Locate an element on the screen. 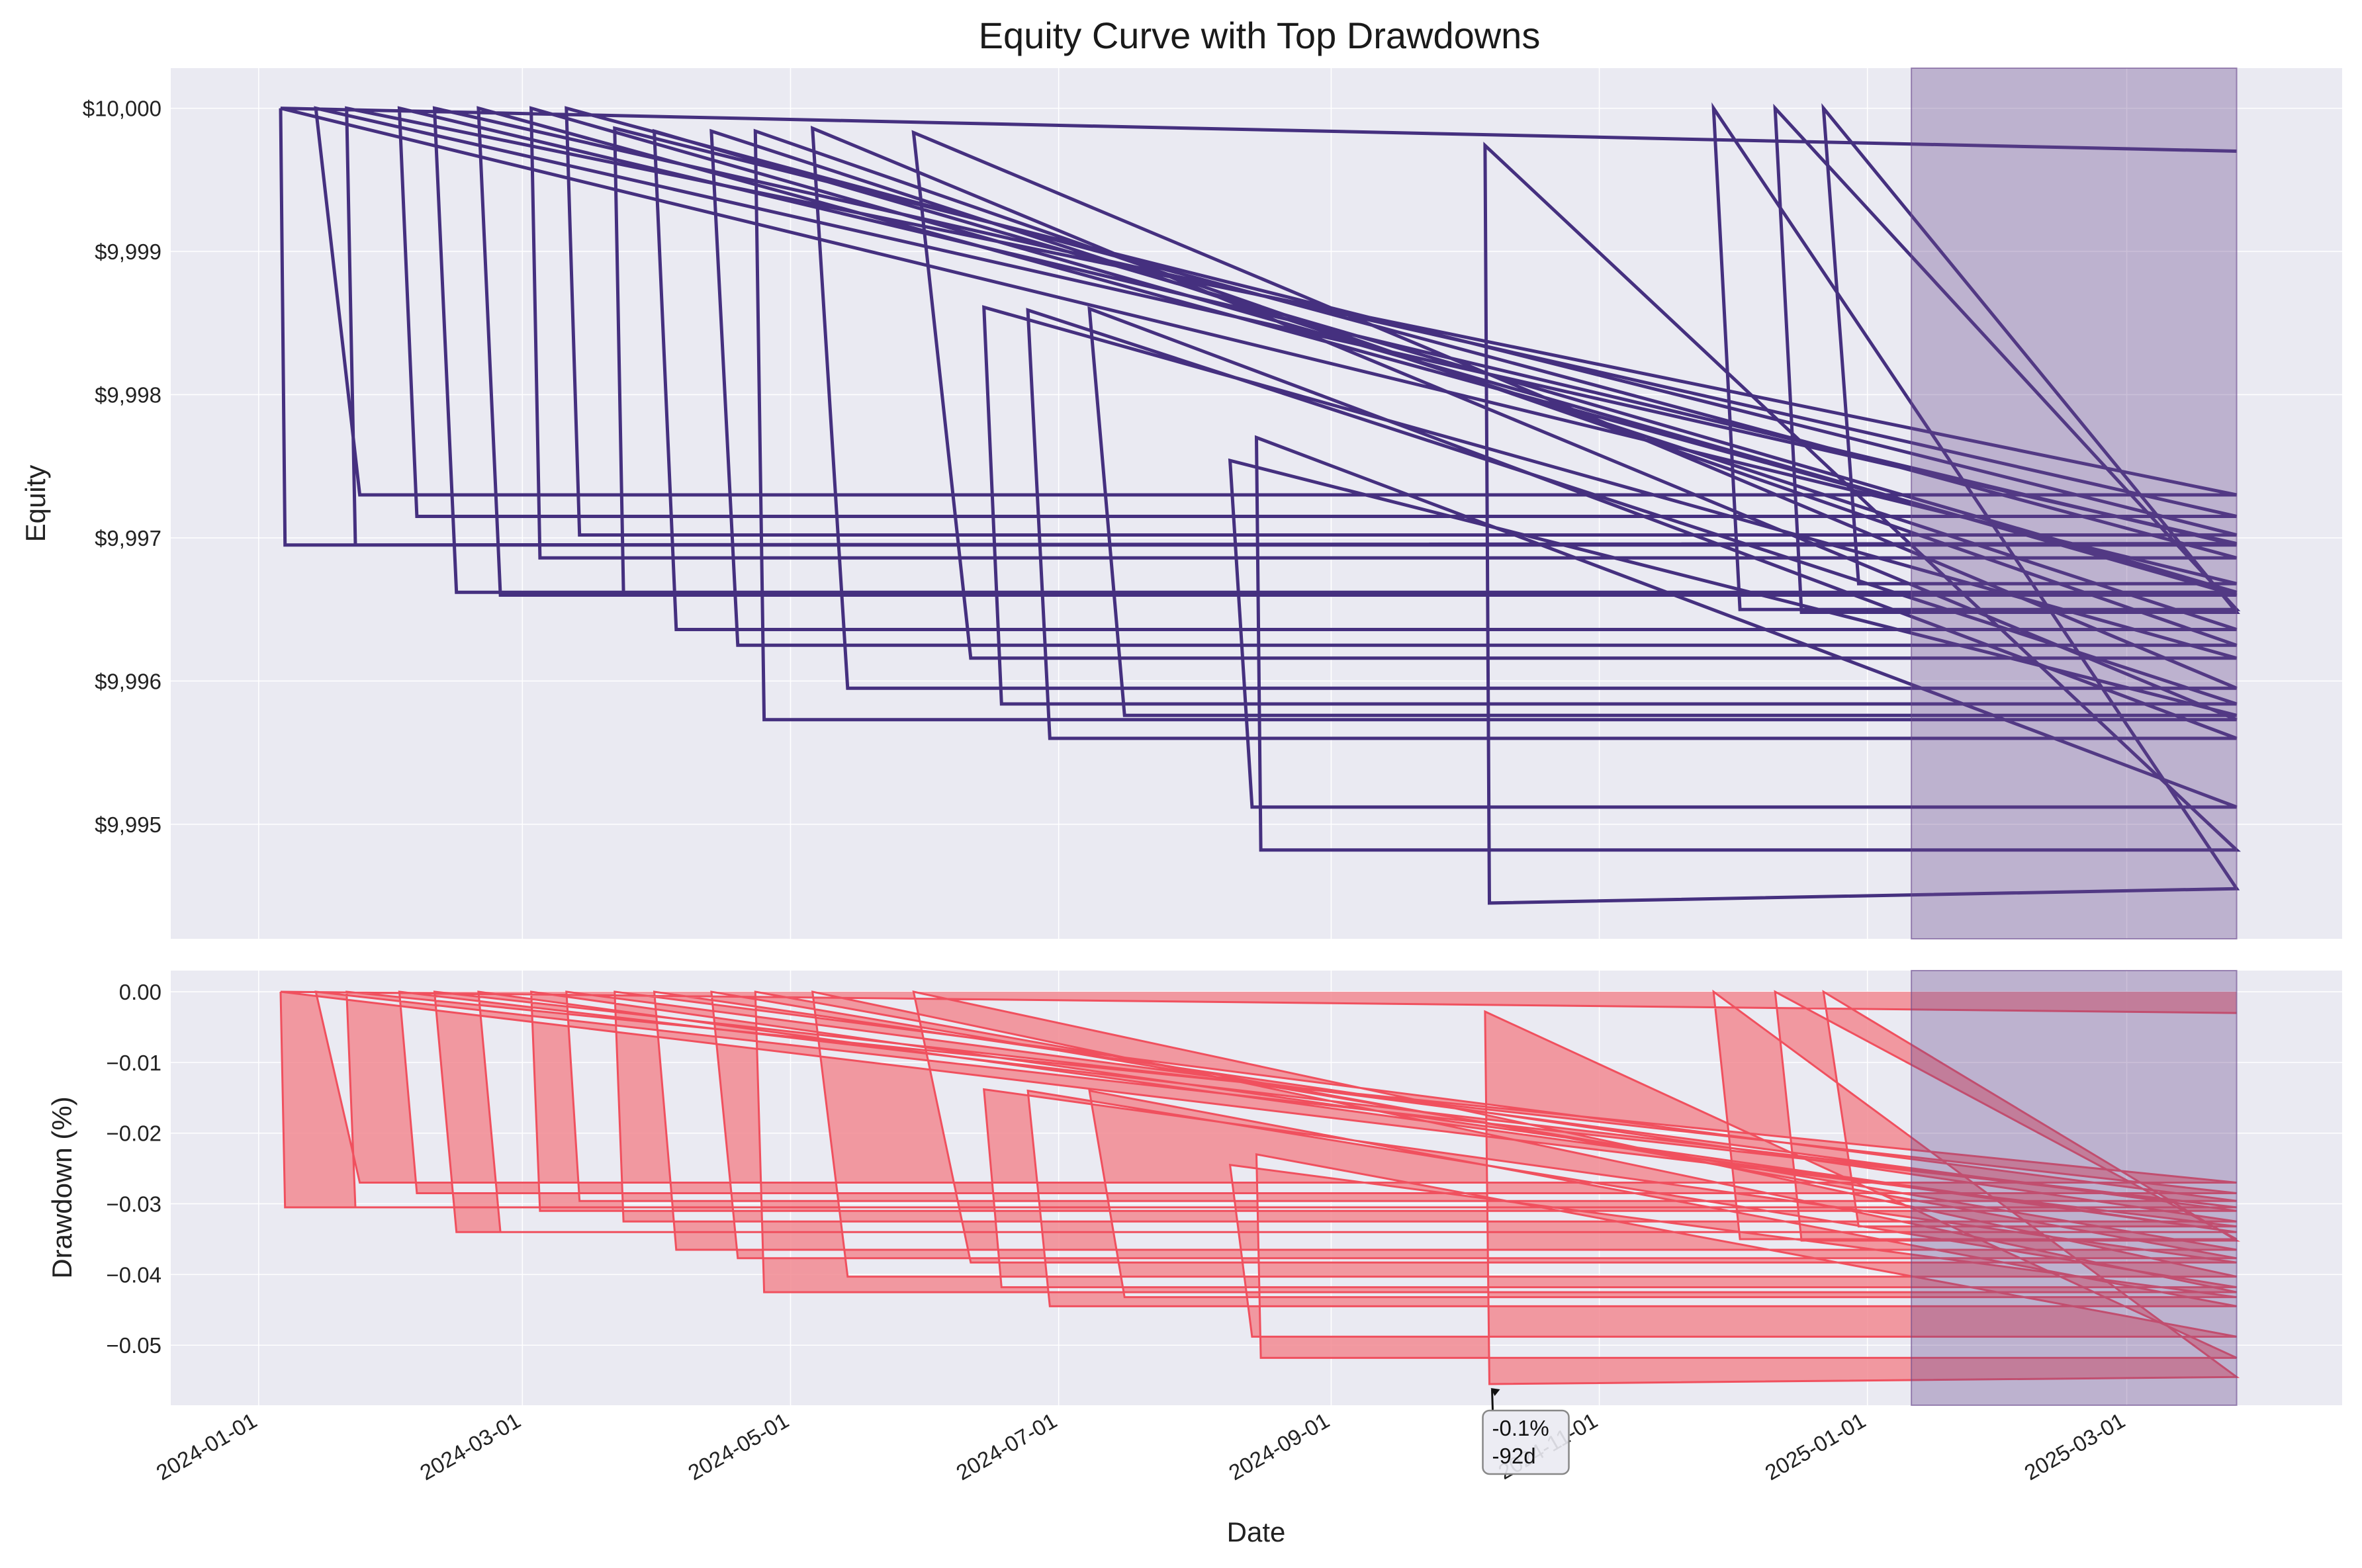 The image size is (2362, 1568). annotation-arrowhead is located at coordinates (1495, 1392).